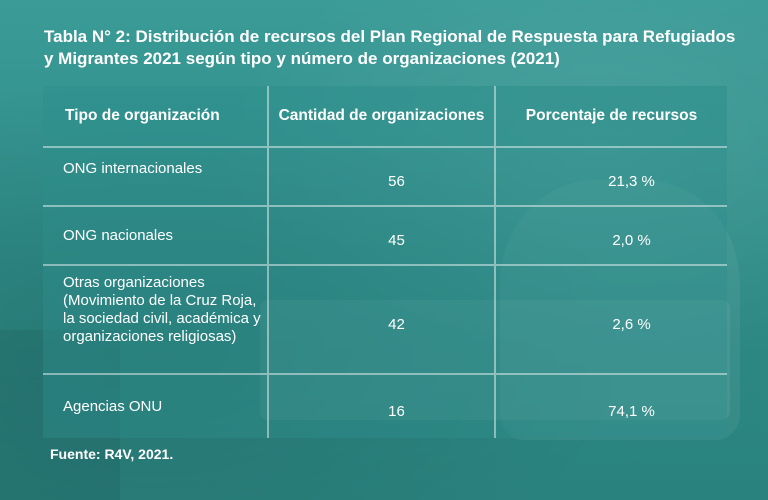  Describe the element at coordinates (611, 117) in the screenshot. I see `header-porcentaje: Porcentaje de recursos` at that location.